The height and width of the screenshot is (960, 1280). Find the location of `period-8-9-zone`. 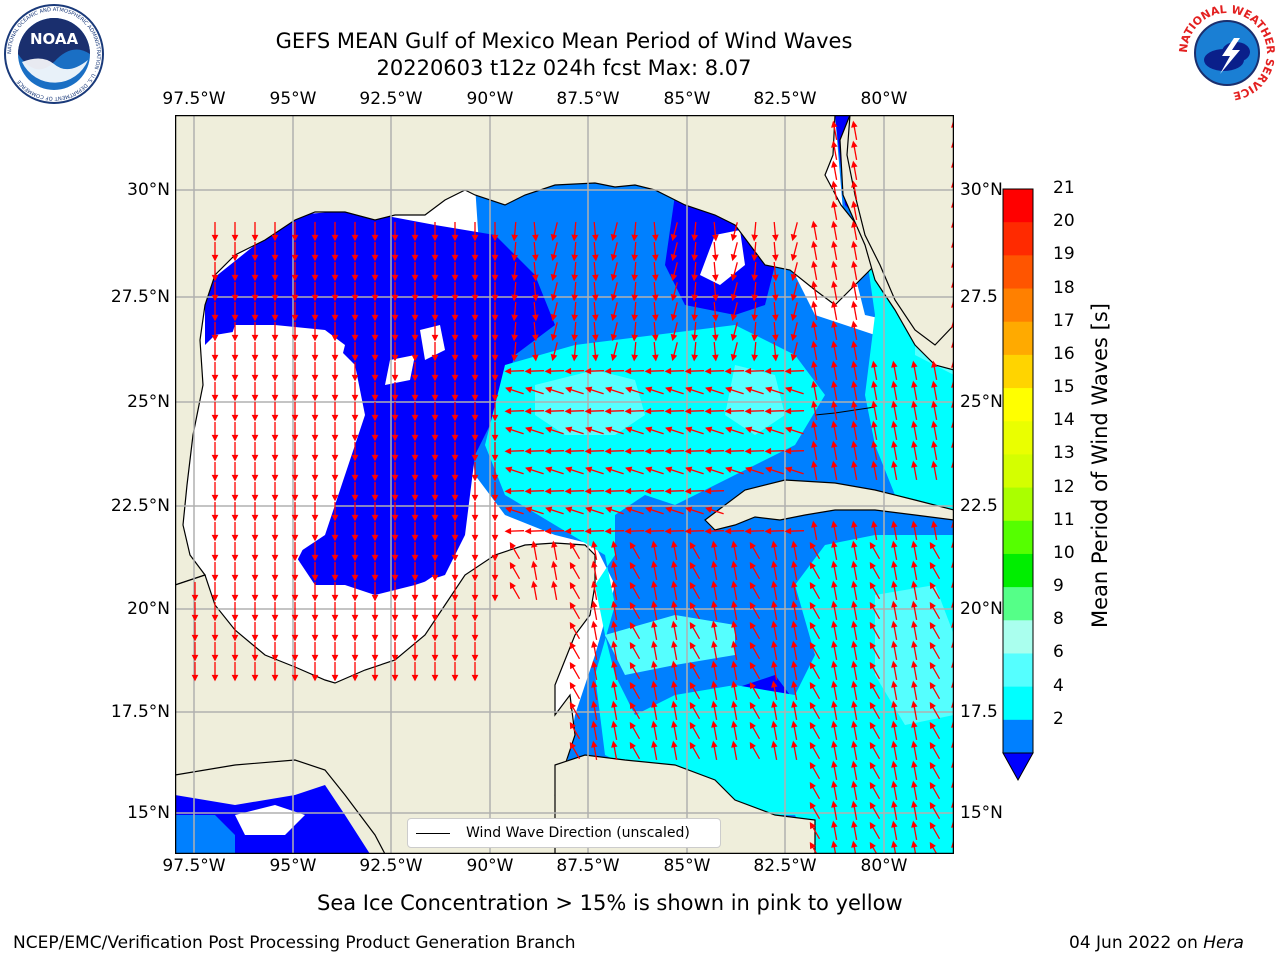

period-8-9-zone is located at coordinates (755, 400).